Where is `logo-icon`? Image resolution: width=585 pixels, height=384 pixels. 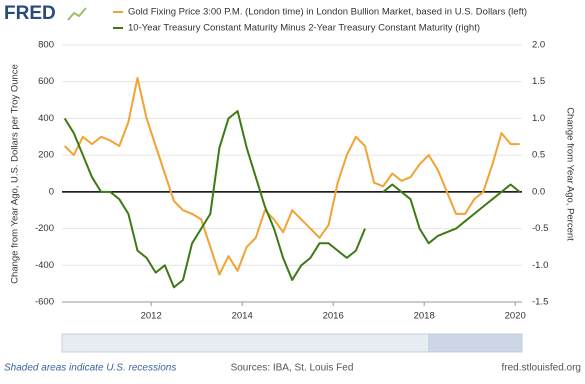
logo-icon is located at coordinates (77, 14).